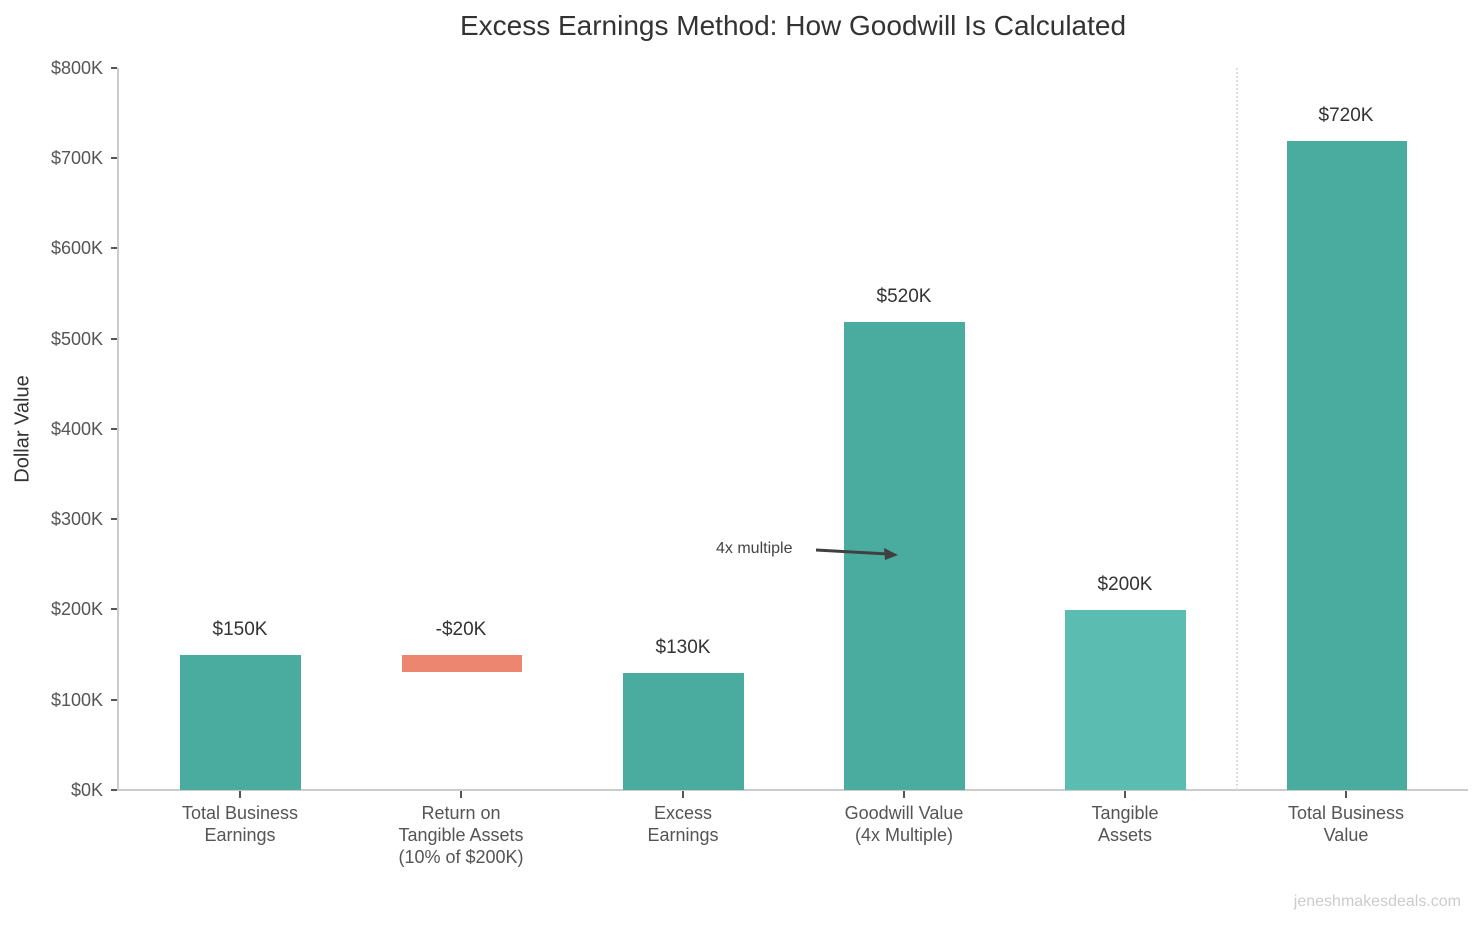 The height and width of the screenshot is (925, 1483). Describe the element at coordinates (240, 629) in the screenshot. I see `bar-value-label: $150K` at that location.